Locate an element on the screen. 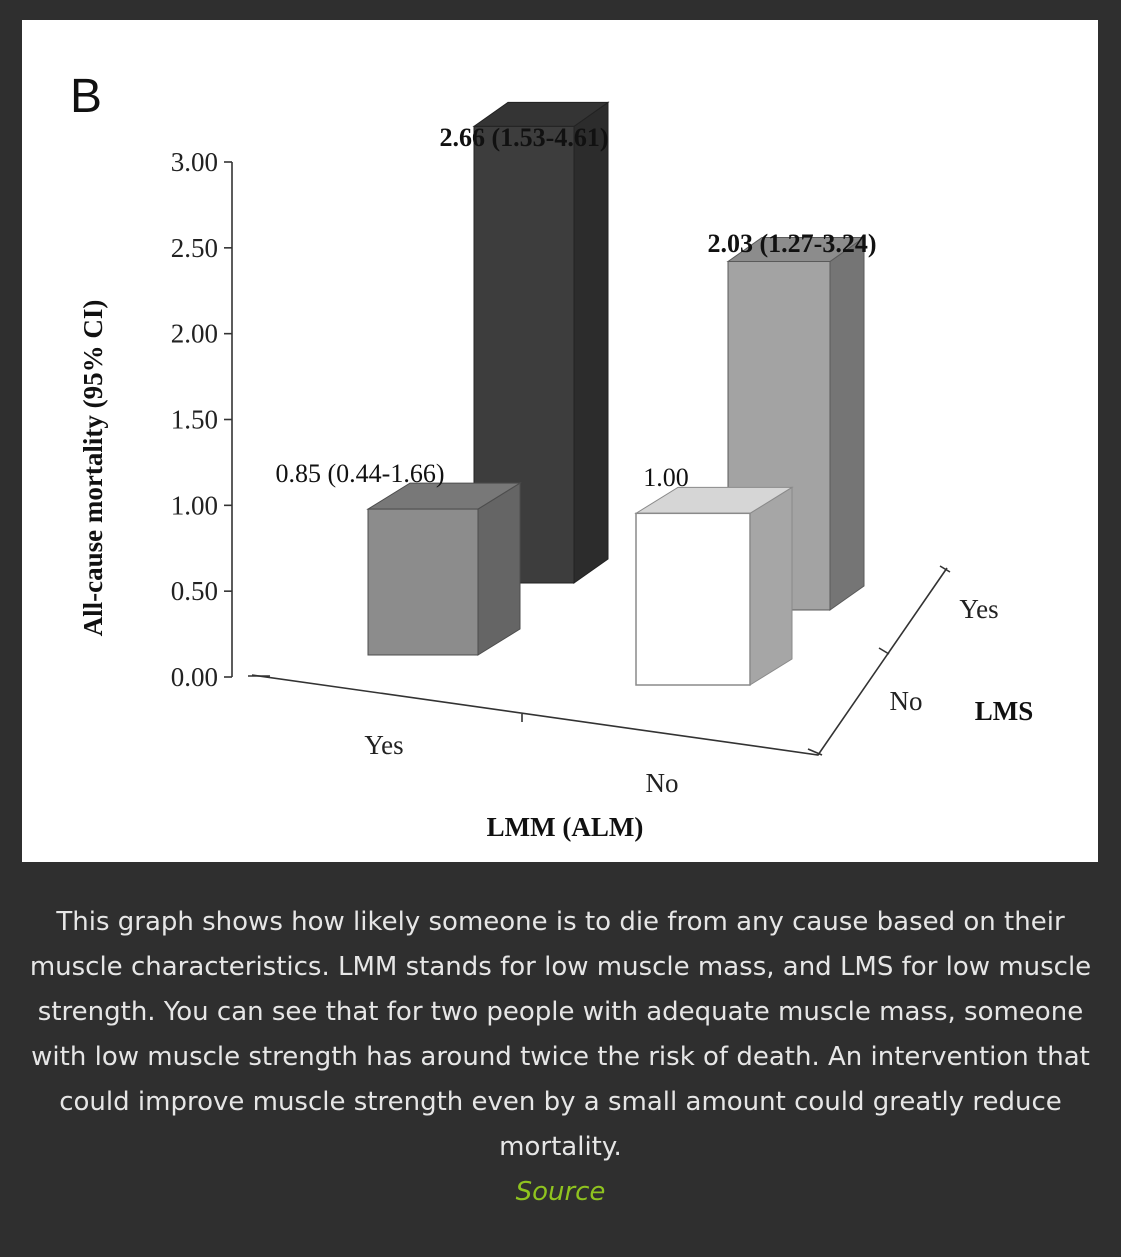  y-axis-title: All-cause mortality (95% CI) is located at coordinates (93, 468).